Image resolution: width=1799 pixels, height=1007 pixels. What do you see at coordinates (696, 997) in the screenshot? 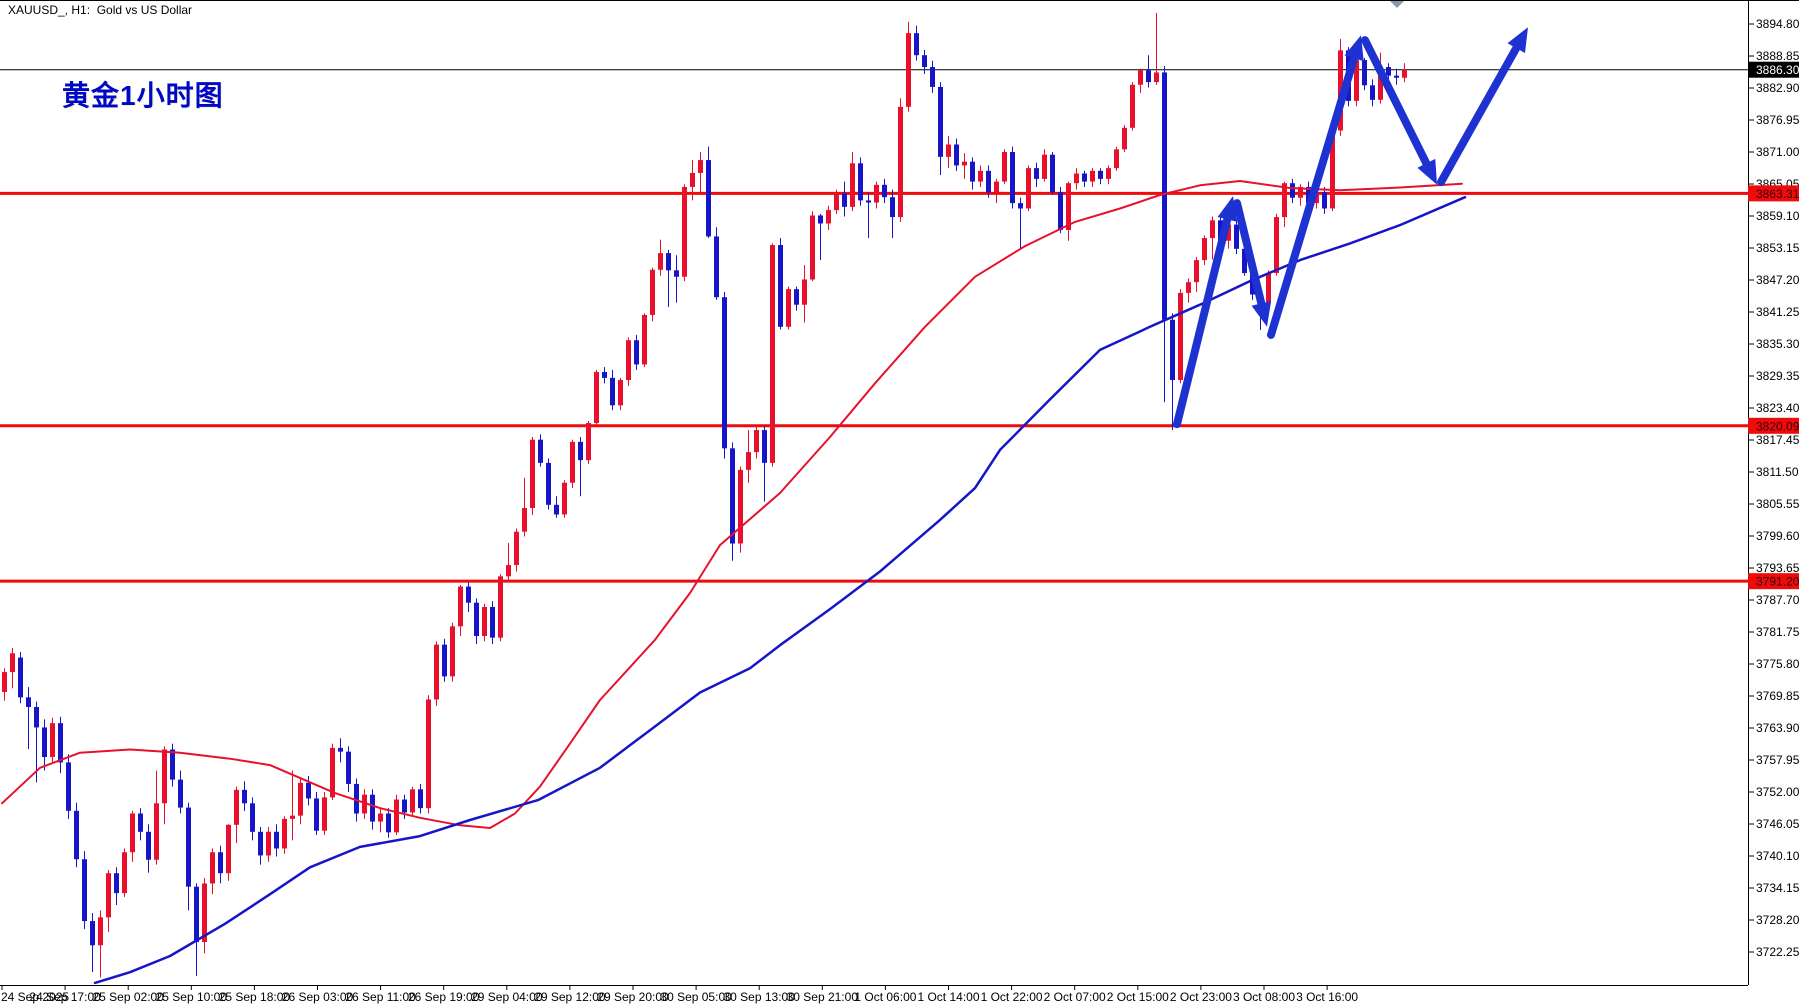
I see `time-tick-label: 30 Sep 05:00` at bounding box center [696, 997].